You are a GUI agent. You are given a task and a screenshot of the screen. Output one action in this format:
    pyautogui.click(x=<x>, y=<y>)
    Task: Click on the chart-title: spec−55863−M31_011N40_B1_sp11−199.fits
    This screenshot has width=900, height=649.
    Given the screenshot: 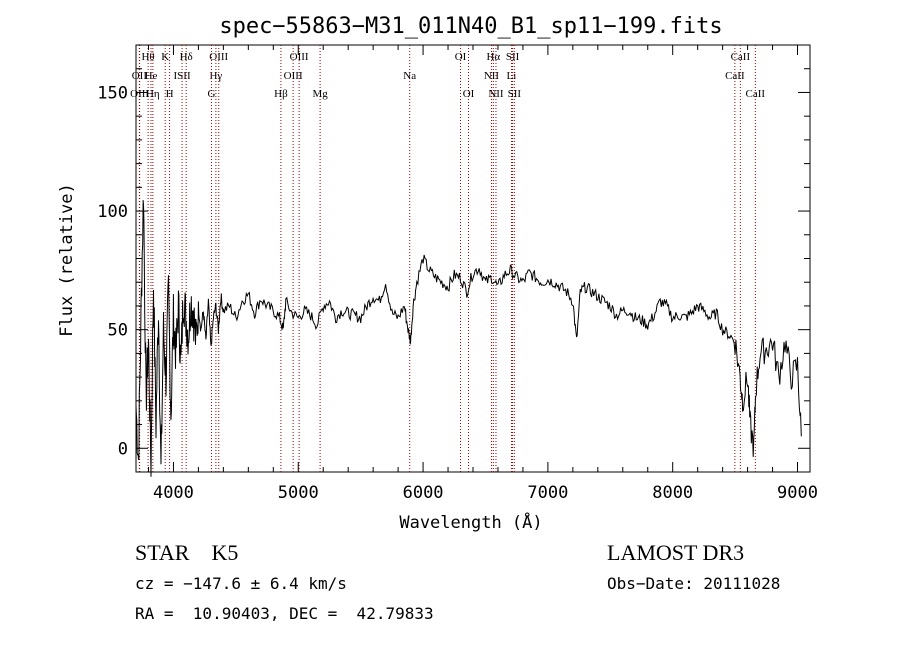 What is the action you would take?
    pyautogui.click(x=470, y=26)
    